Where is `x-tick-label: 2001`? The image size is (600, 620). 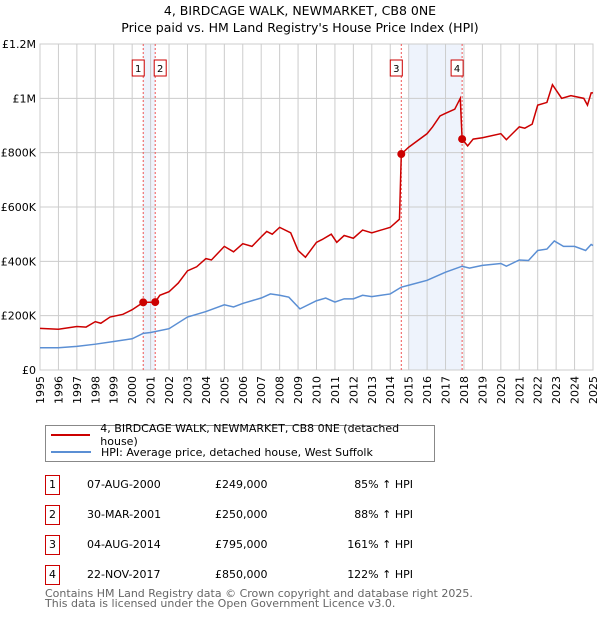 x-tick-label: 2001 is located at coordinates (151, 390).